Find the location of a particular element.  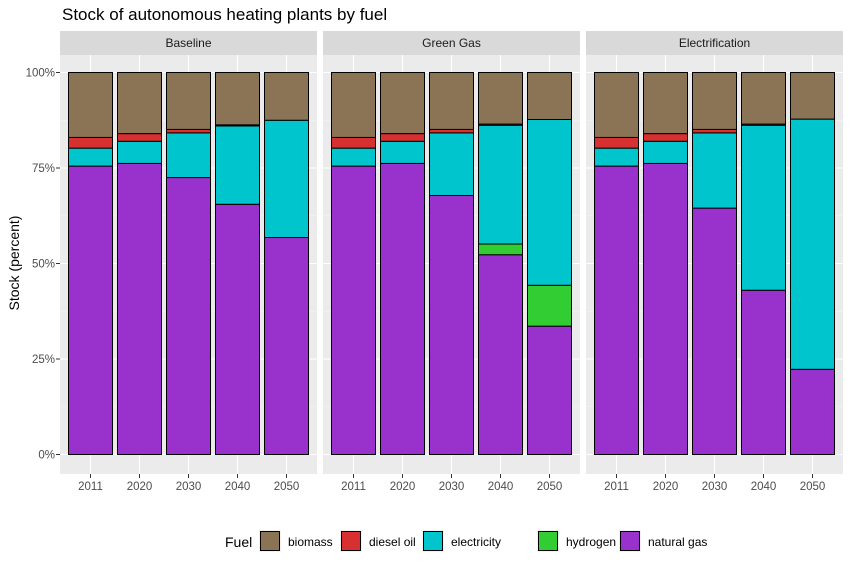

facet-strip-label: Electrification is located at coordinates (714, 43).